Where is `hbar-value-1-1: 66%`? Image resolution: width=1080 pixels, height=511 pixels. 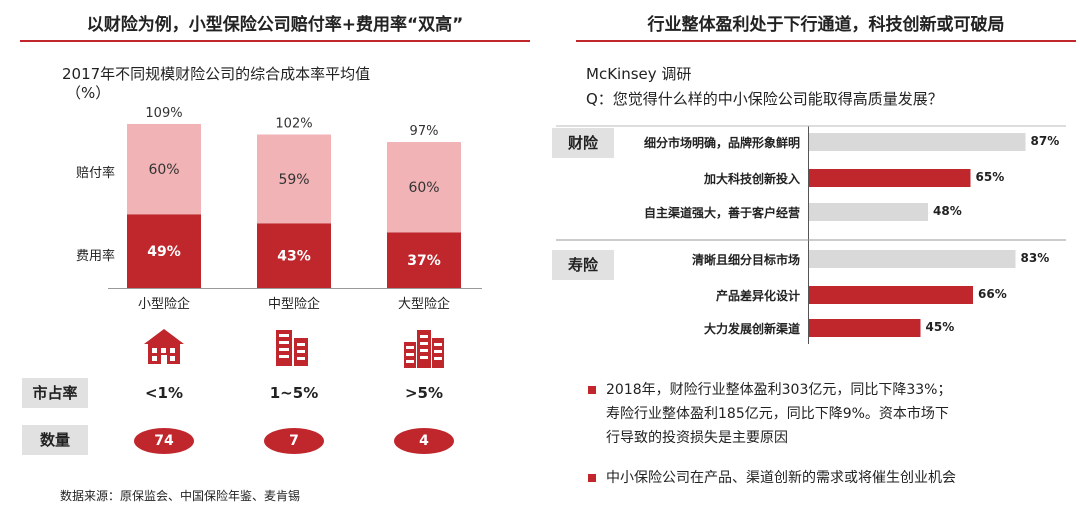
hbar-value-1-1: 66% is located at coordinates (992, 294).